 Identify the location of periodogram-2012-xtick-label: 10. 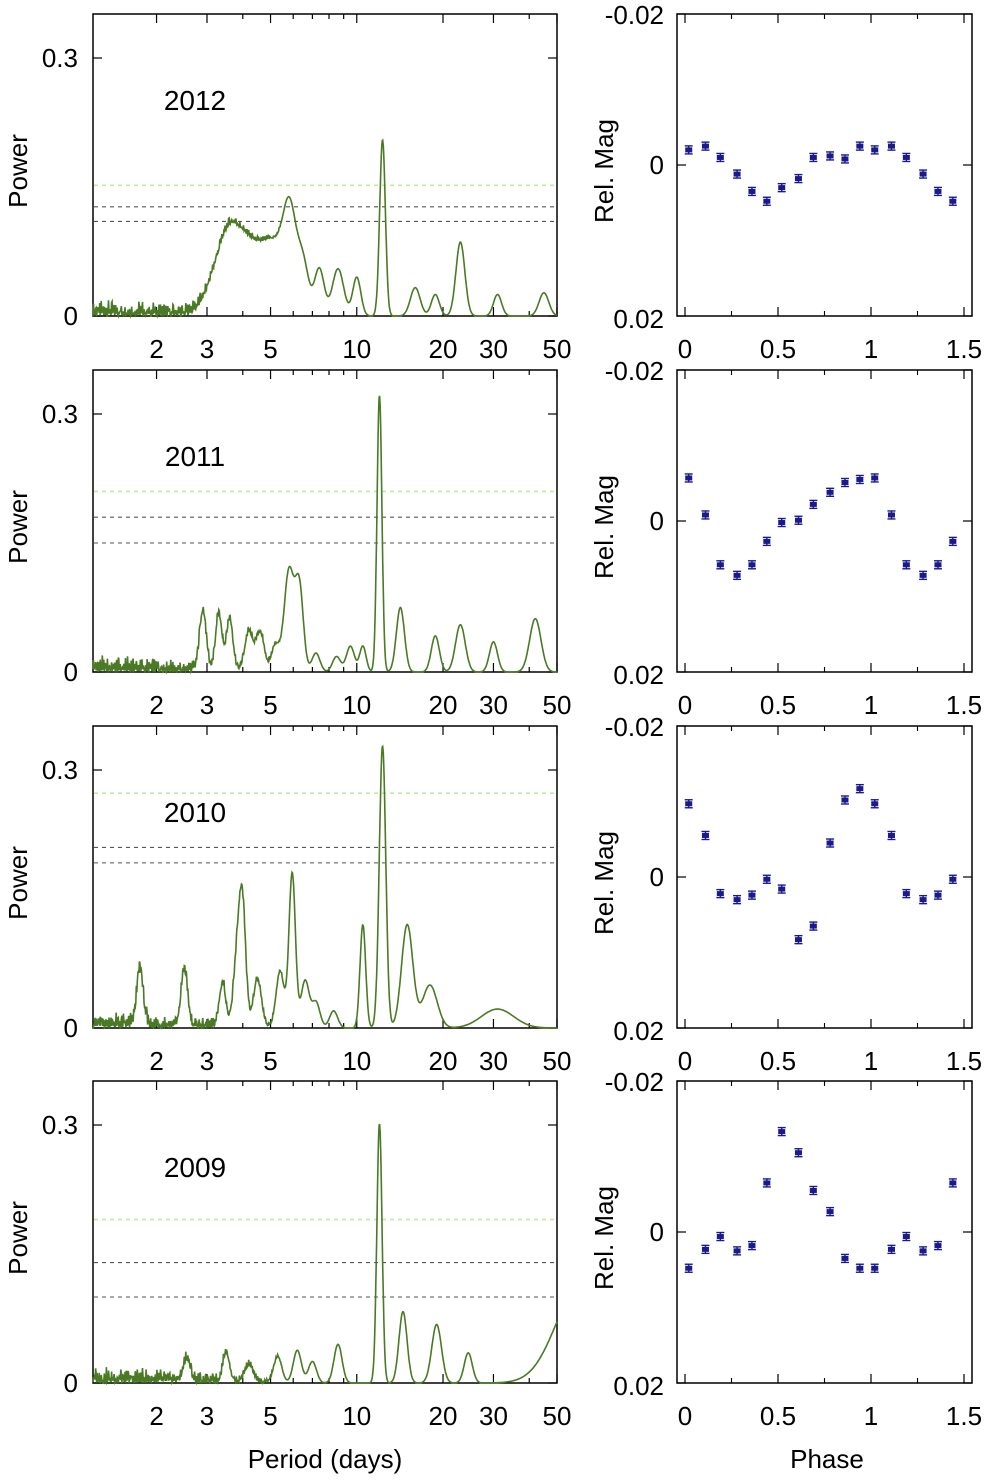
(356, 349).